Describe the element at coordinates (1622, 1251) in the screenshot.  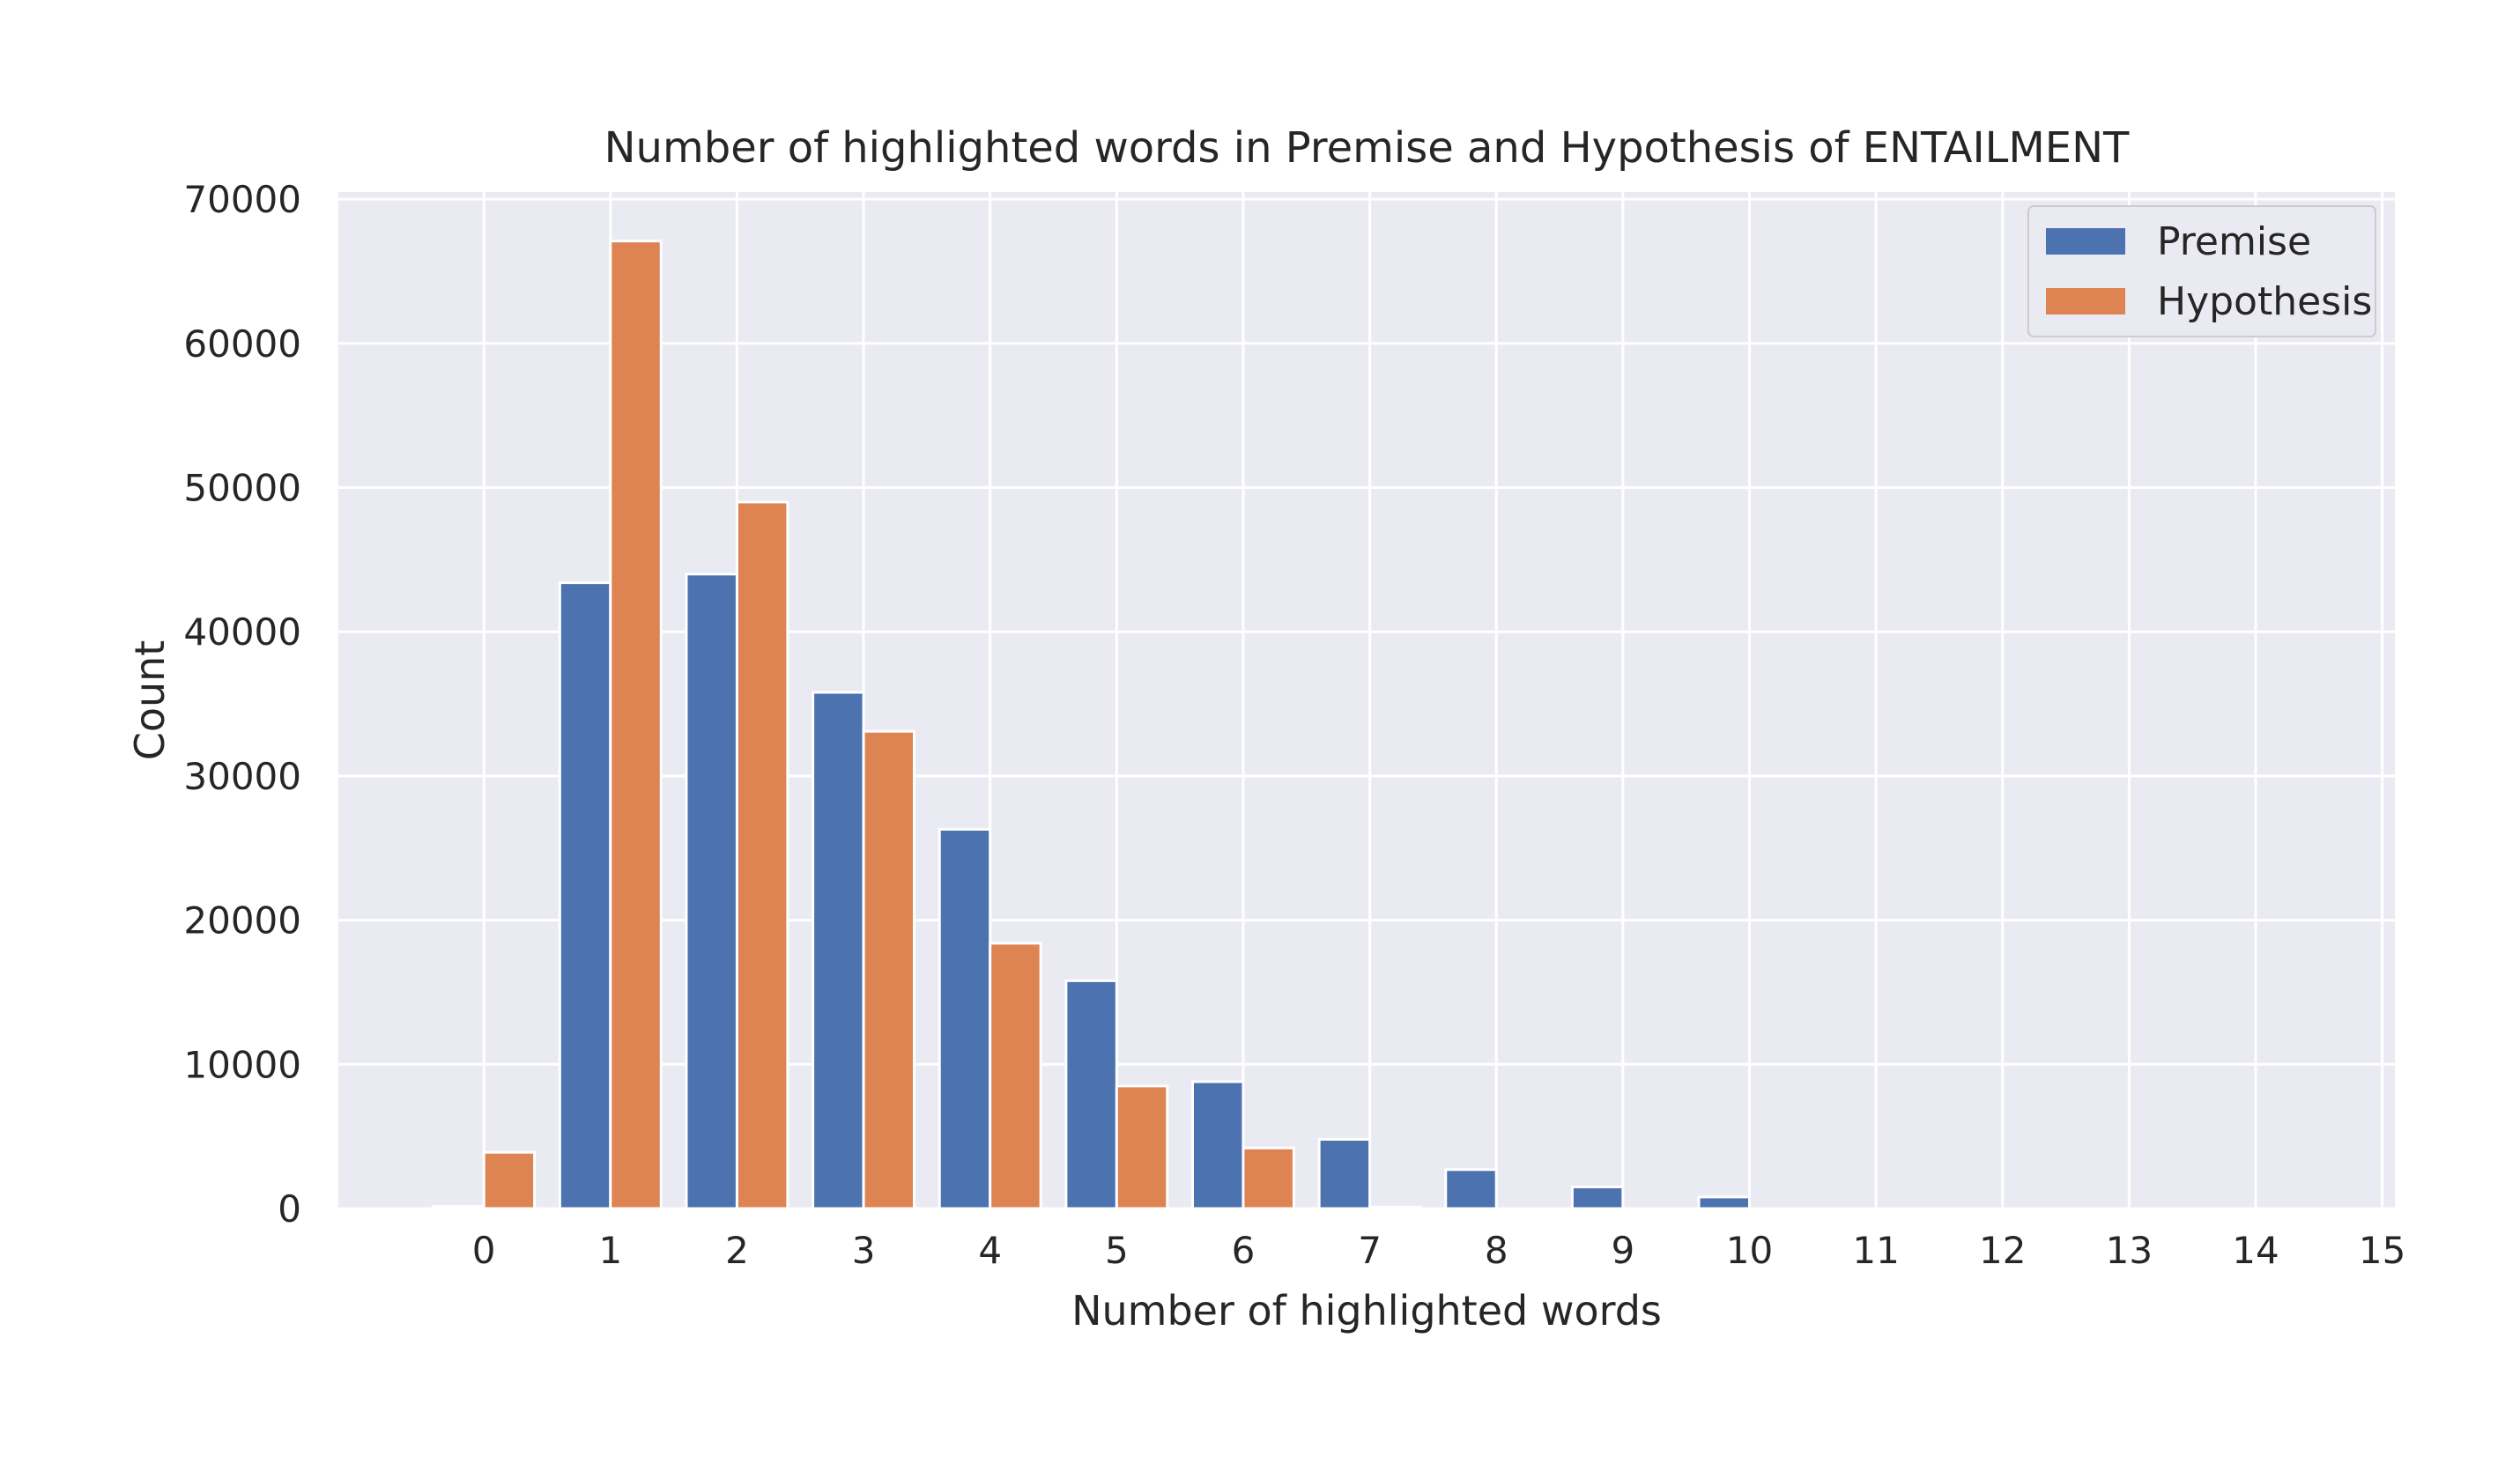
I see `x-tick-label: 9` at that location.